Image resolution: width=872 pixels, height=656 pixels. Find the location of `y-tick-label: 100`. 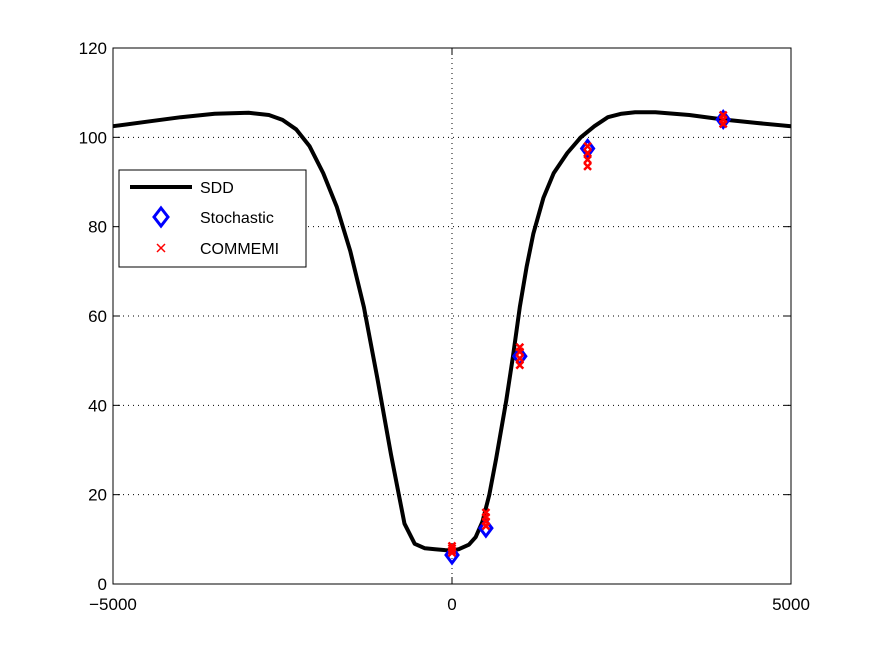

y-tick-label: 100 is located at coordinates (93, 137).